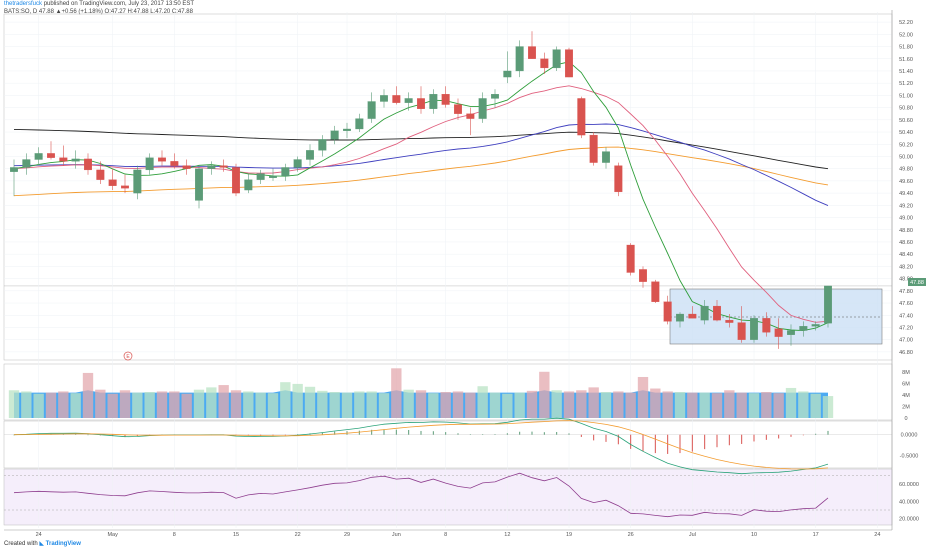 This screenshot has height=550, width=932. What do you see at coordinates (906, 170) in the screenshot?
I see `price-tick-label: 49.80` at bounding box center [906, 170].